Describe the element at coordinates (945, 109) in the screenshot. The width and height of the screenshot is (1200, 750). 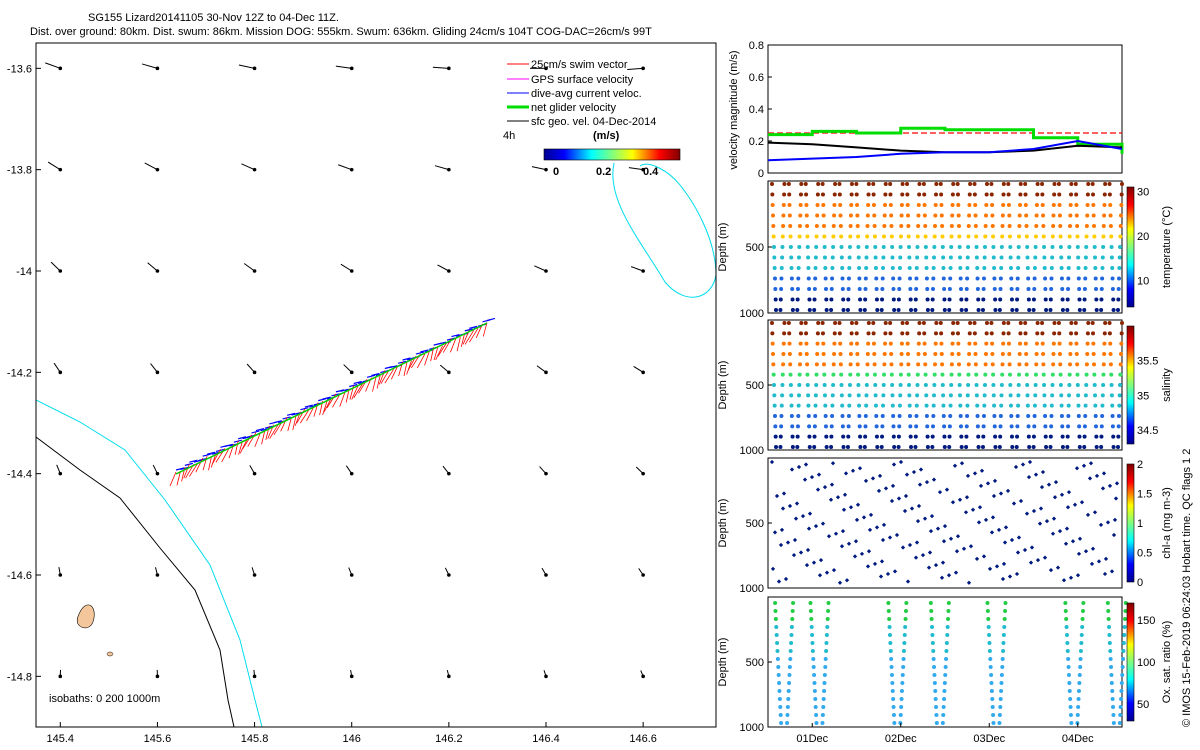
I see `velocity-frame` at that location.